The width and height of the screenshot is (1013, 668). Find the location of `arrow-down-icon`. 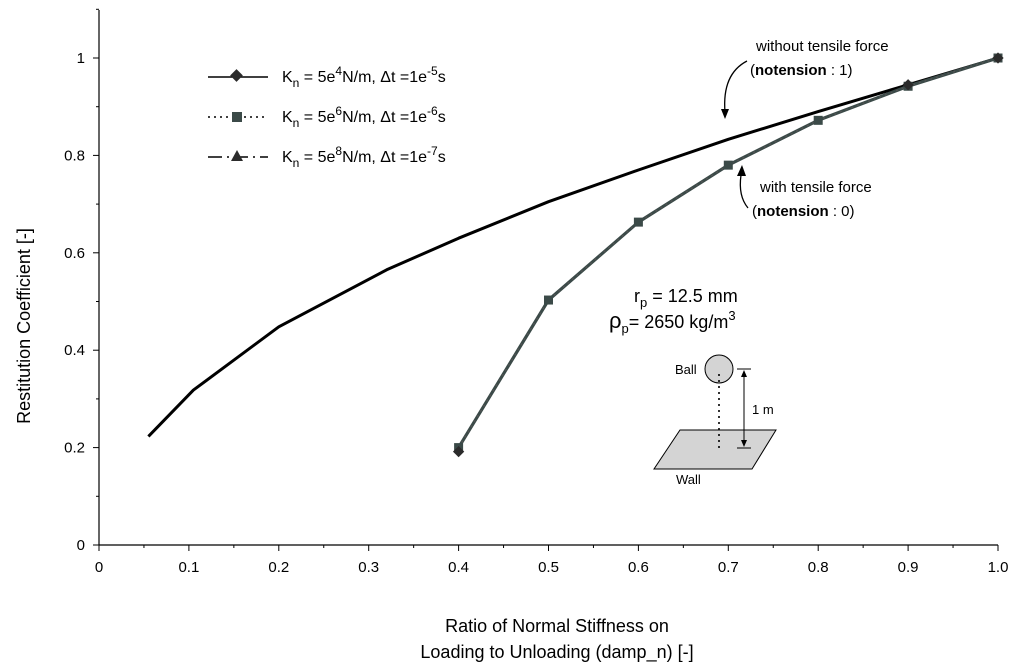

arrow-down-icon is located at coordinates (744, 443).